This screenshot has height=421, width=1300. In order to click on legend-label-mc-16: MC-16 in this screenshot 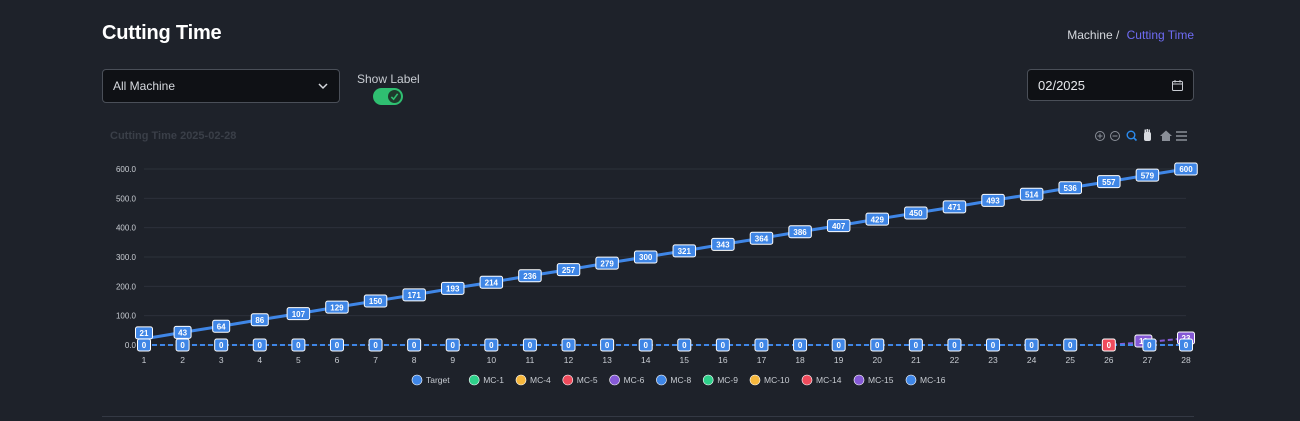, I will do `click(933, 380)`.